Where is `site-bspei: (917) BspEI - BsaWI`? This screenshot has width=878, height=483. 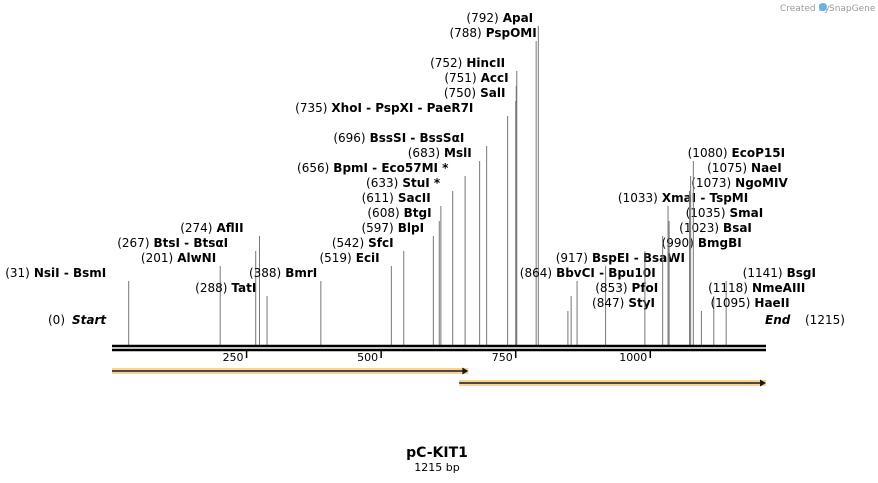 site-bspei: (917) BspEI - BsaWI is located at coordinates (620, 298).